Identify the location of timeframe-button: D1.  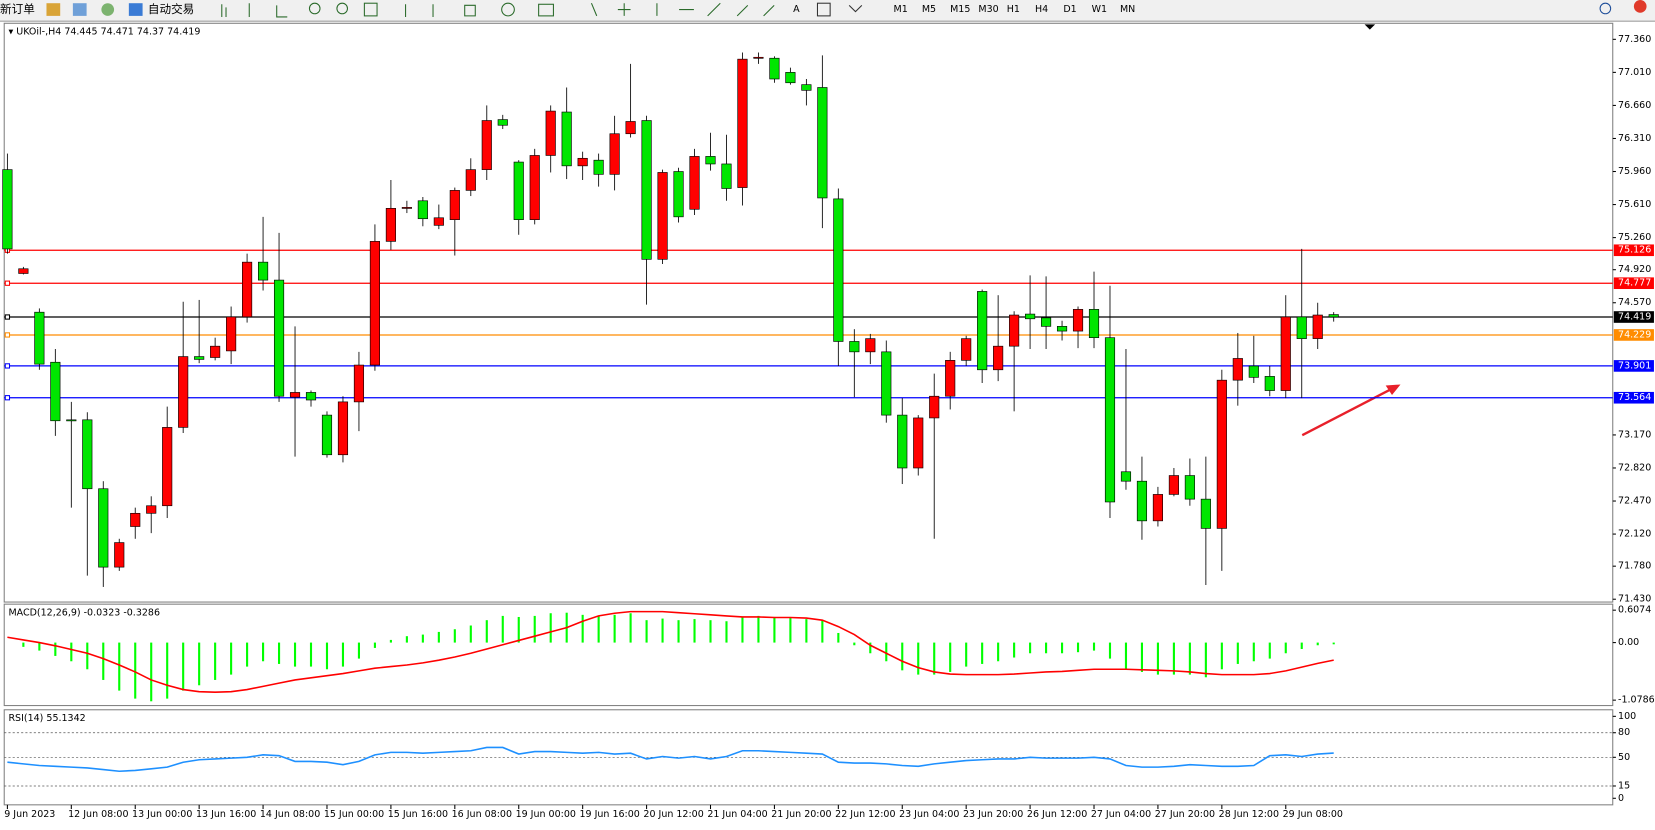
(1069, 9).